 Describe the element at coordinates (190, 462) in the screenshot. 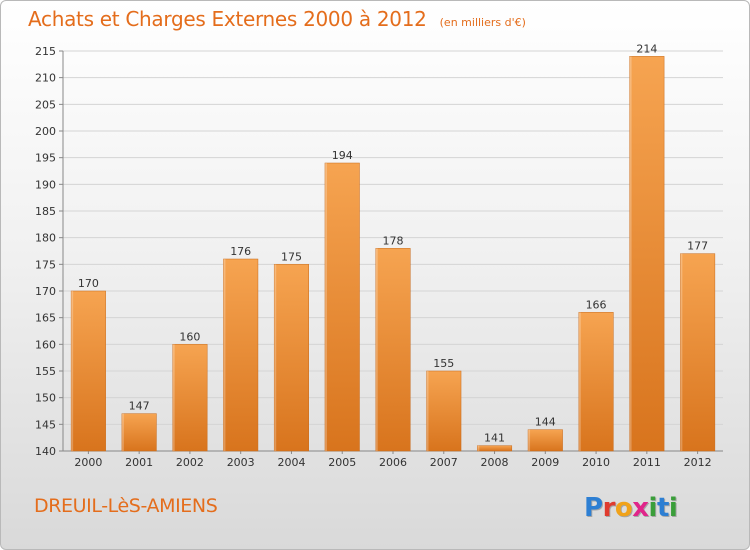

I see `x-tick-label: 2002` at that location.